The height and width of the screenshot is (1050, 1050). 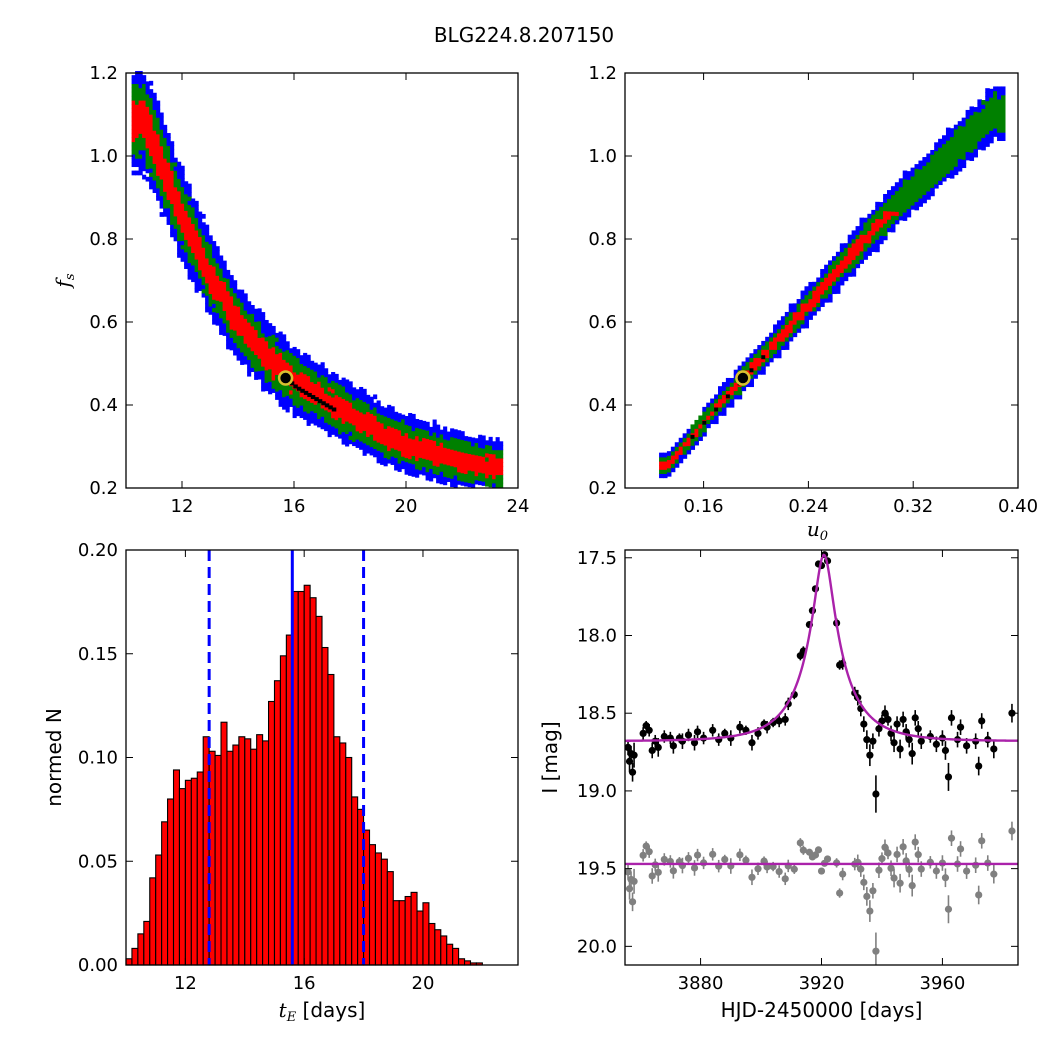 What do you see at coordinates (960, 849) in the screenshot?
I see `residual-point` at bounding box center [960, 849].